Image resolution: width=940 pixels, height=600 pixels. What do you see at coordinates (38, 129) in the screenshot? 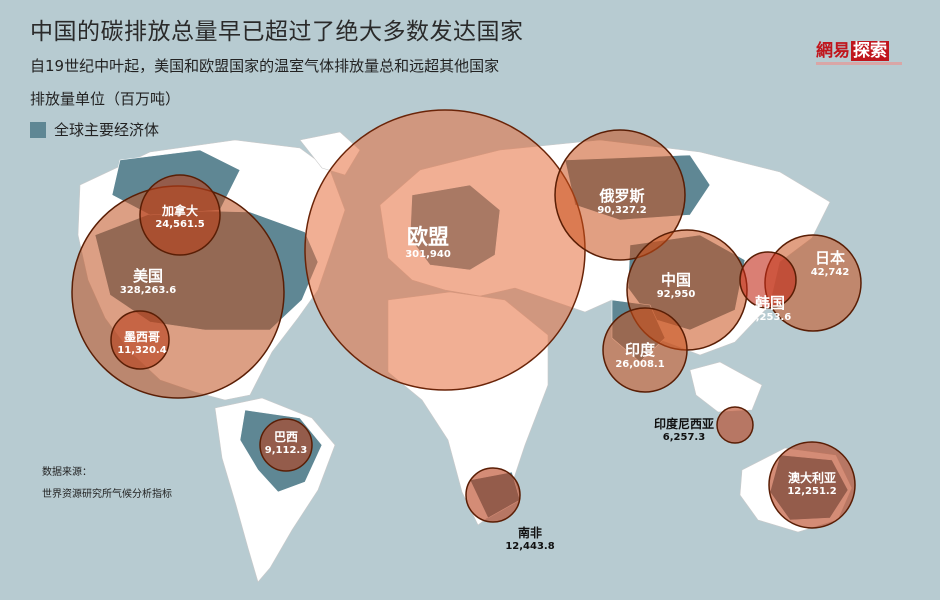
I see `legend-swatch` at bounding box center [38, 129].